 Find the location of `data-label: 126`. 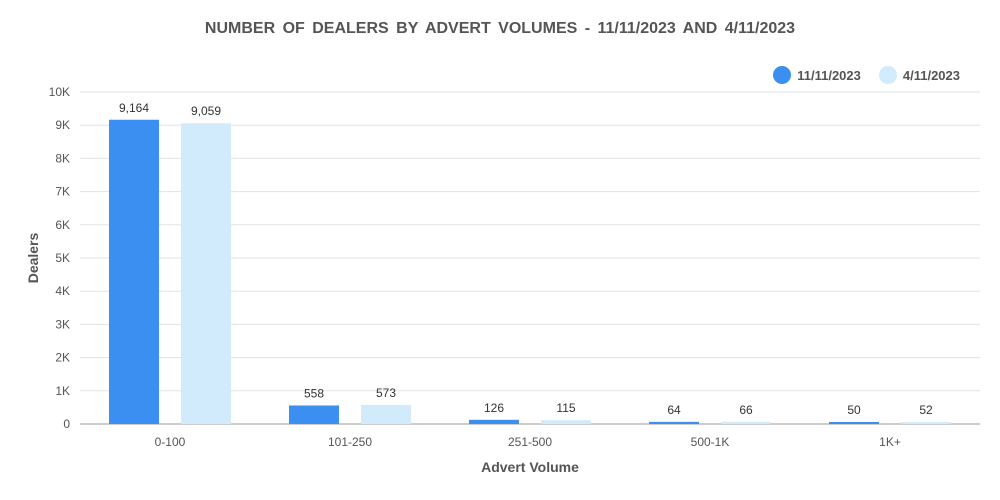

data-label: 126 is located at coordinates (494, 408).